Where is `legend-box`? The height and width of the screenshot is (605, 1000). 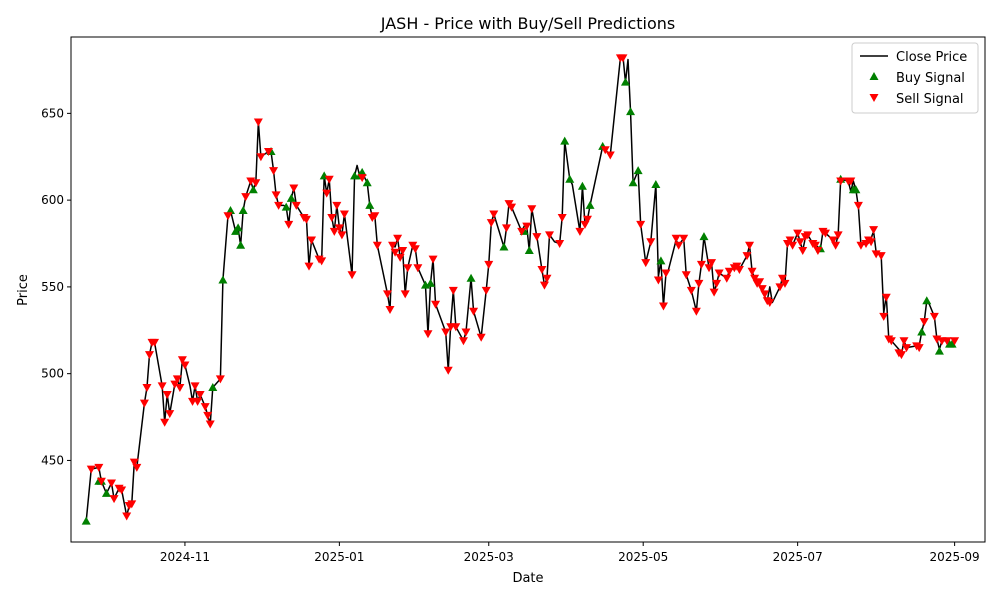
legend-box is located at coordinates (915, 78).